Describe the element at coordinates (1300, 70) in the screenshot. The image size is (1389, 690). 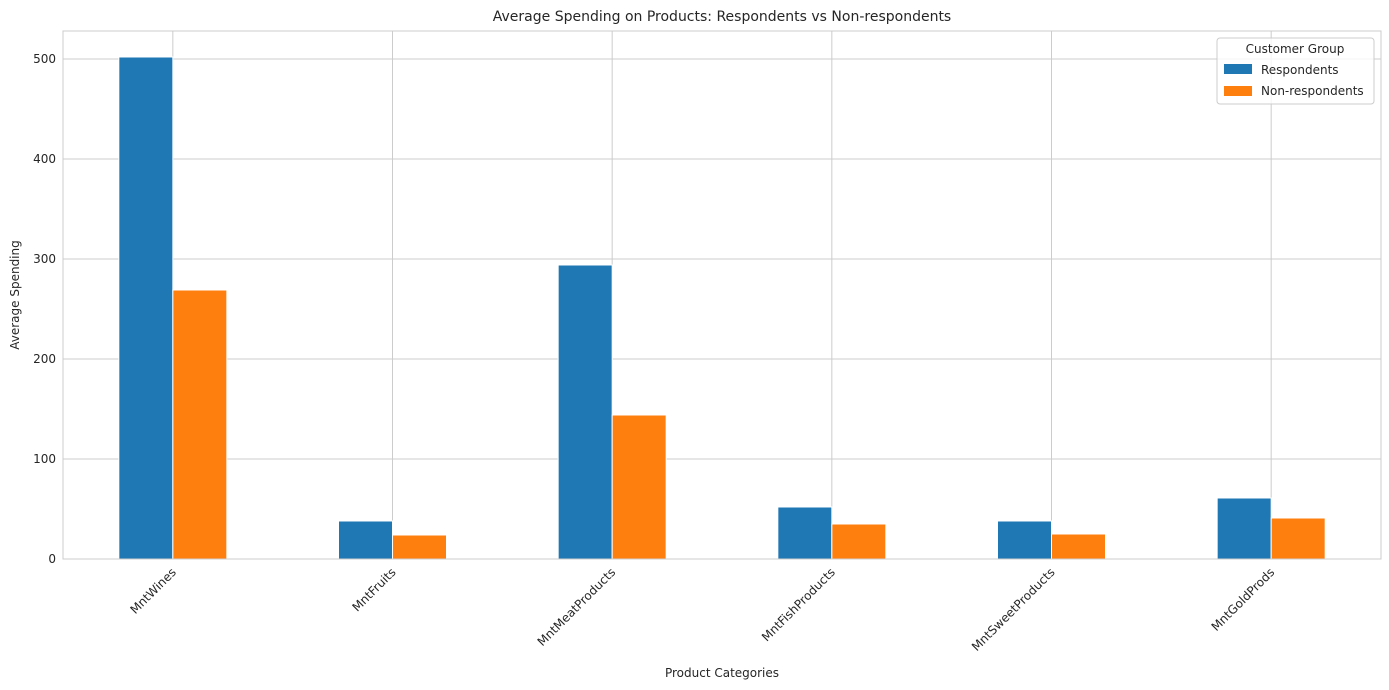
I see `legend-label-respondents: Respondents` at that location.